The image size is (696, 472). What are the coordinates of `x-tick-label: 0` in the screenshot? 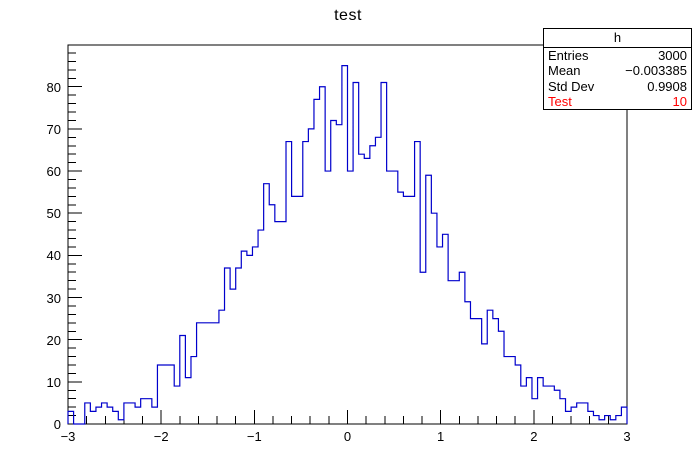 It's located at (347, 436).